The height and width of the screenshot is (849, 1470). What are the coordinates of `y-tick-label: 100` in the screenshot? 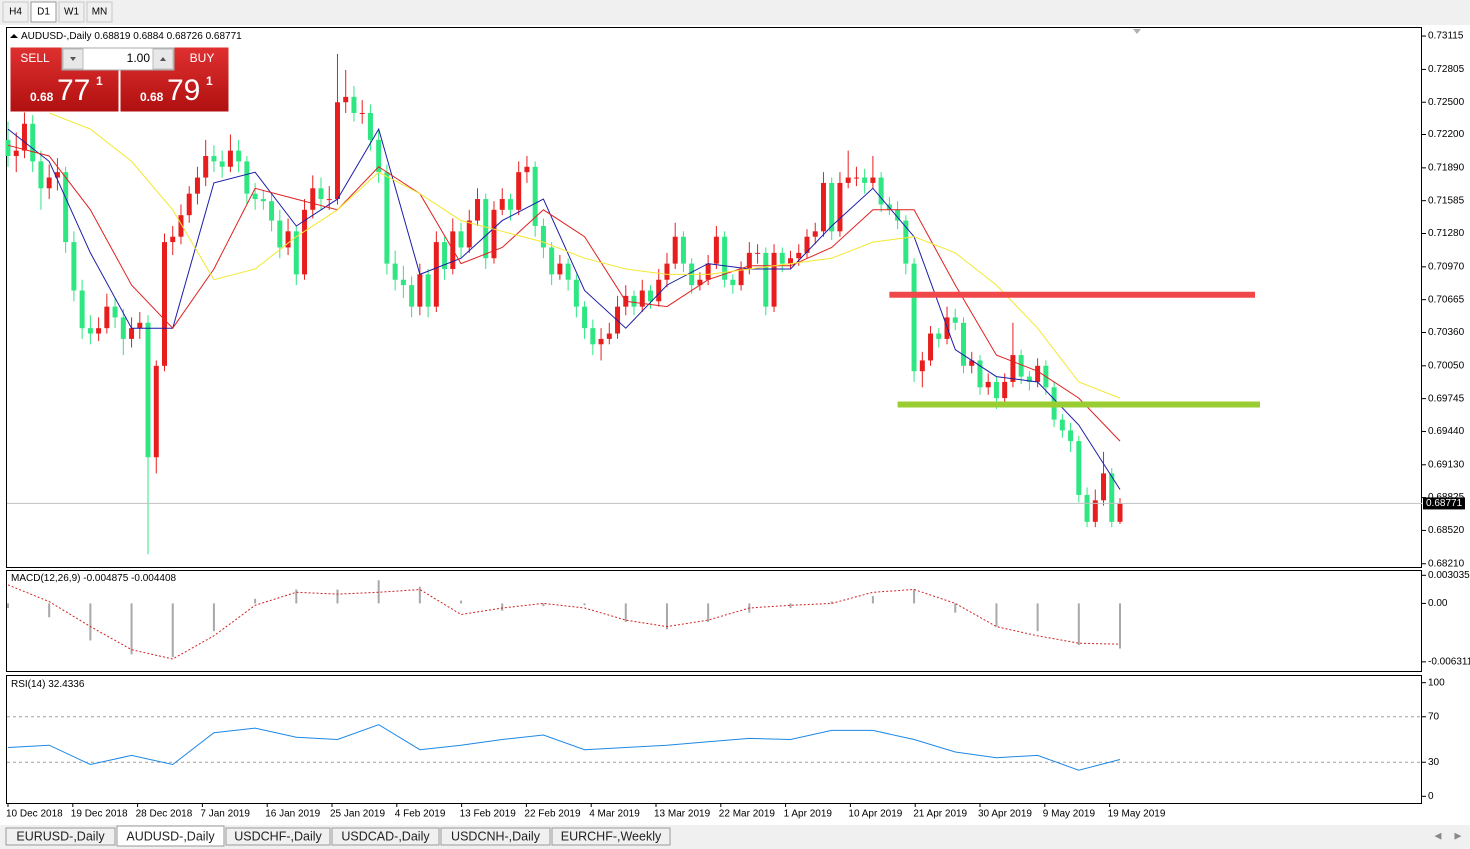 It's located at (1436, 682).